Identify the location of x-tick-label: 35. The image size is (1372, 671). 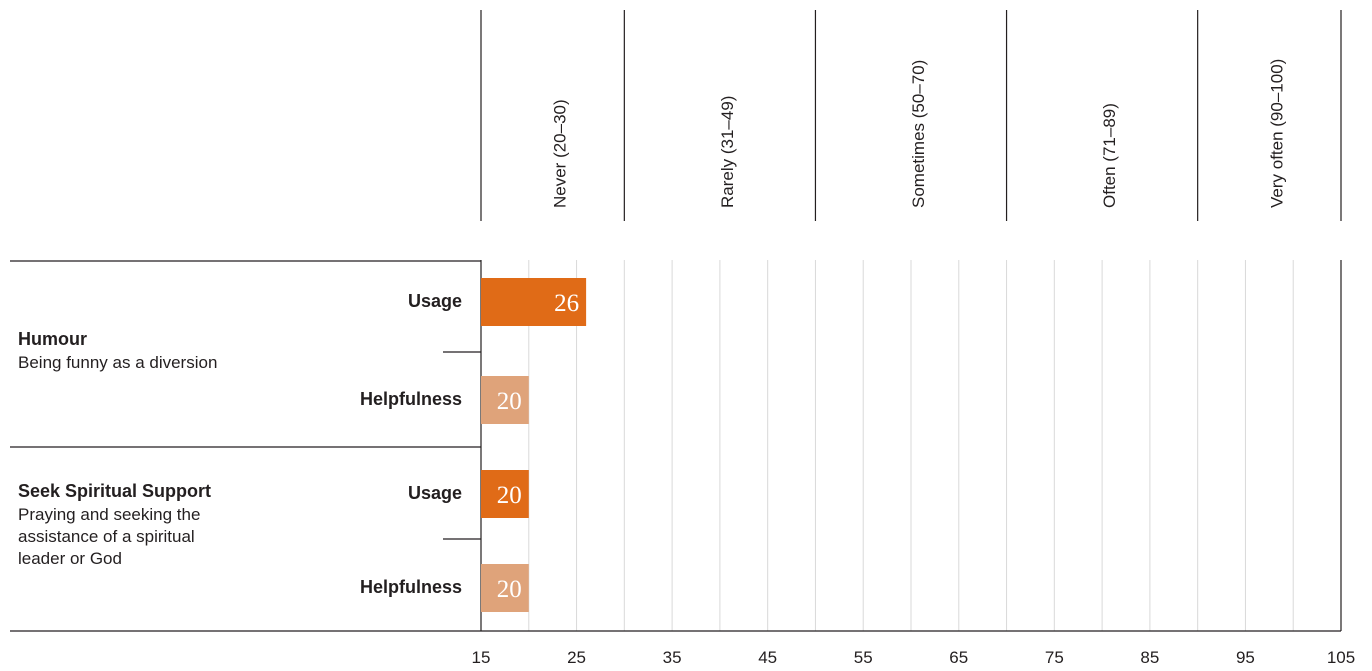
(672, 657).